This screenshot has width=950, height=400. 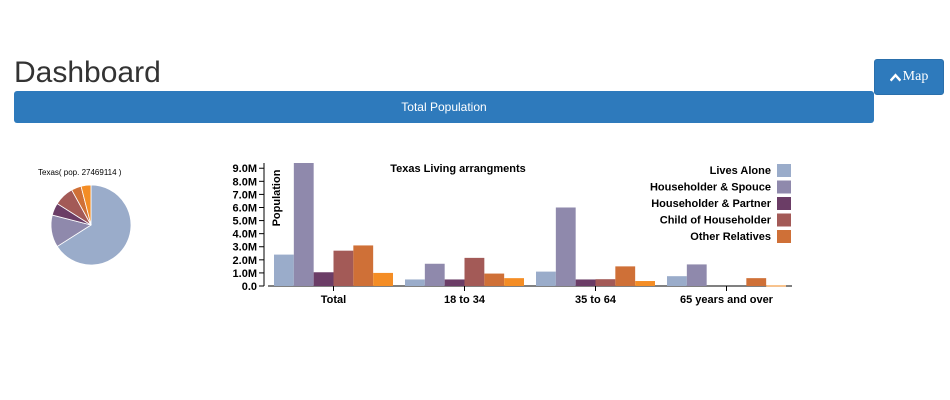 What do you see at coordinates (710, 188) in the screenshot?
I see `legend-label: Householder & Spouce` at bounding box center [710, 188].